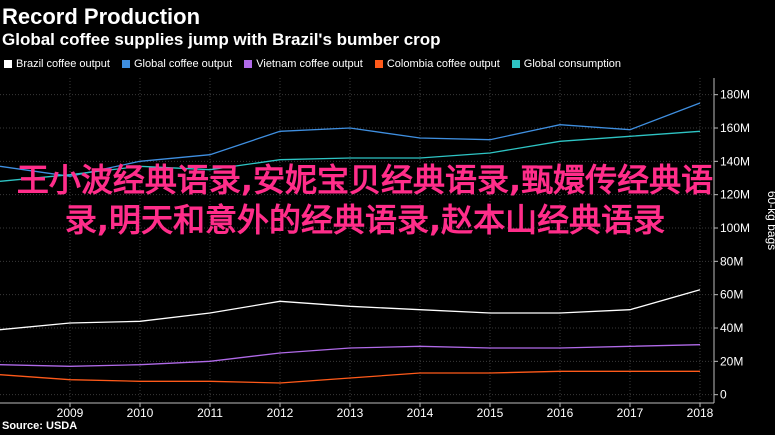 The height and width of the screenshot is (435, 775). Describe the element at coordinates (735, 161) in the screenshot. I see `y-tick-label: 140M` at that location.